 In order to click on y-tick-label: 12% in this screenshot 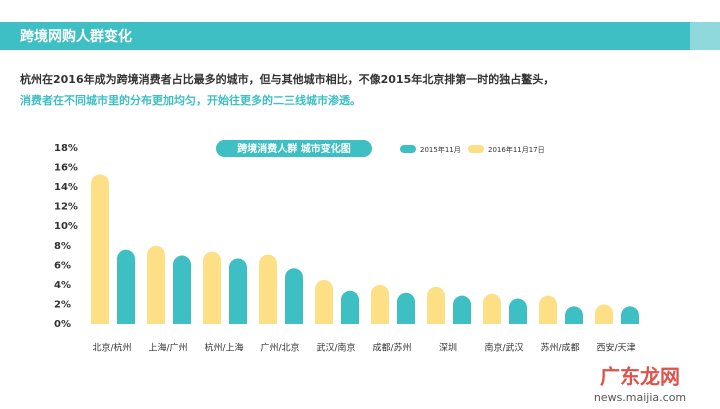, I will do `click(66, 207)`.